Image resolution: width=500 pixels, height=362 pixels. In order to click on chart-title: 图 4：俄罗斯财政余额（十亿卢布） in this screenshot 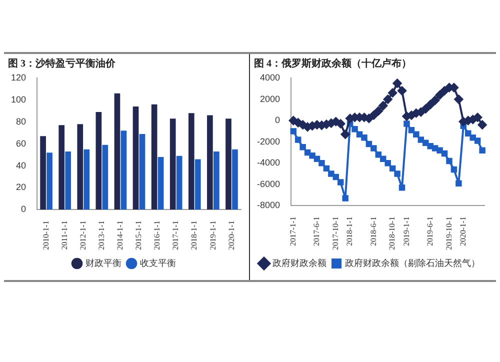, I will do `click(333, 64)`.